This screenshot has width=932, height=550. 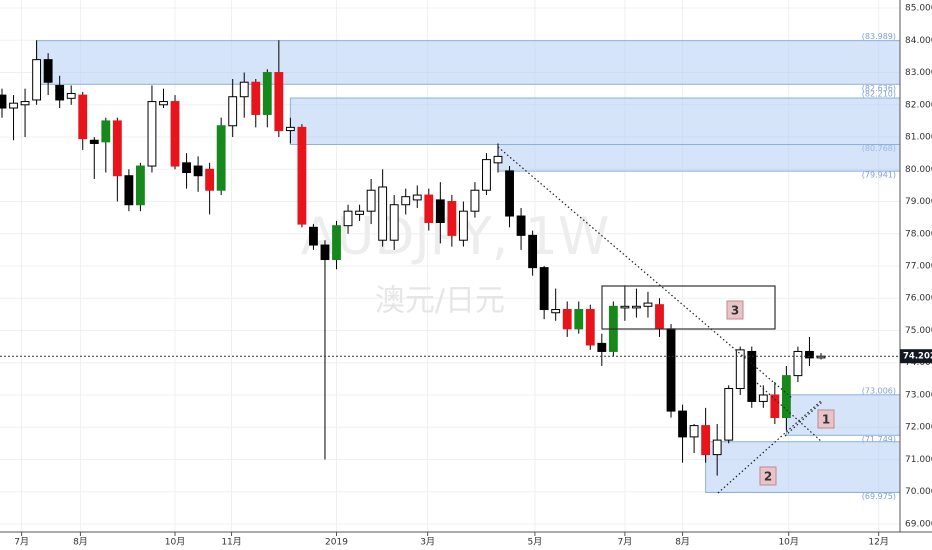 What do you see at coordinates (918, 73) in the screenshot?
I see `y-tick-label: 83.000` at bounding box center [918, 73].